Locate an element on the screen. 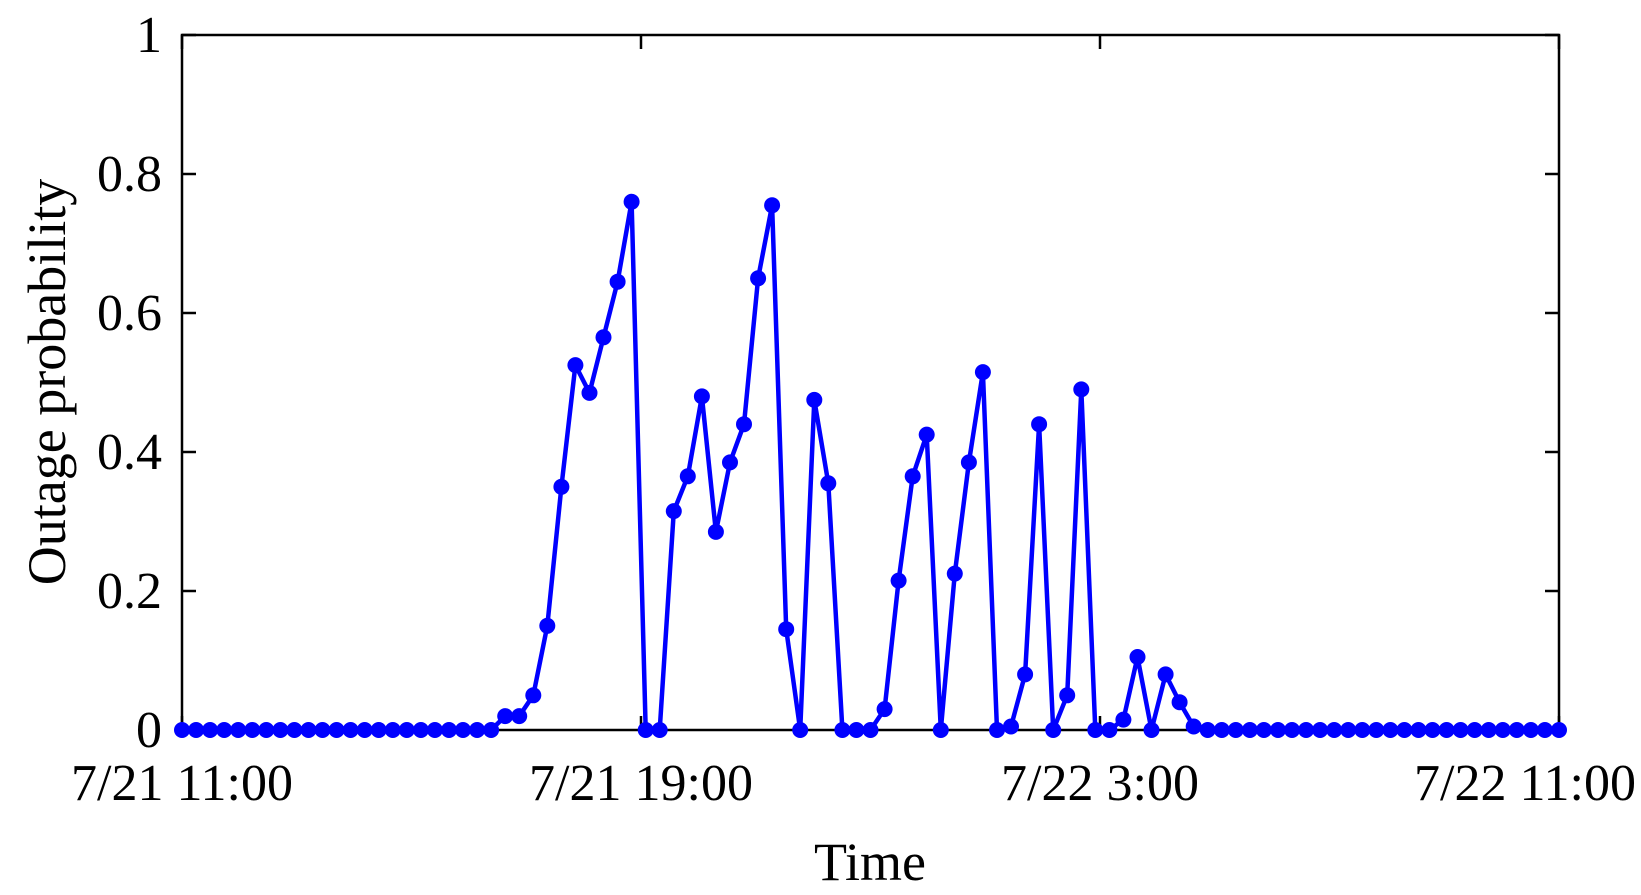 This screenshot has width=1641, height=895. y-tick-label: 0.8 is located at coordinates (129, 174).